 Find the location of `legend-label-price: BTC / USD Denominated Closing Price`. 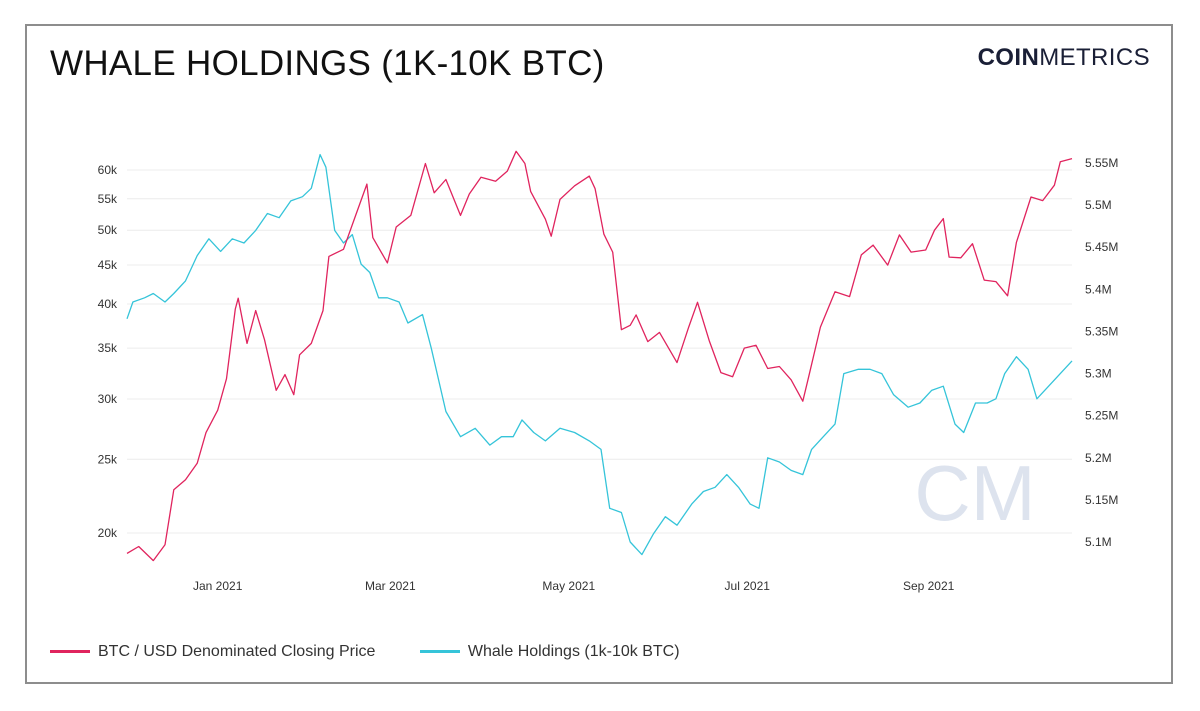

legend-label-price: BTC / USD Denominated Closing Price is located at coordinates (237, 651).